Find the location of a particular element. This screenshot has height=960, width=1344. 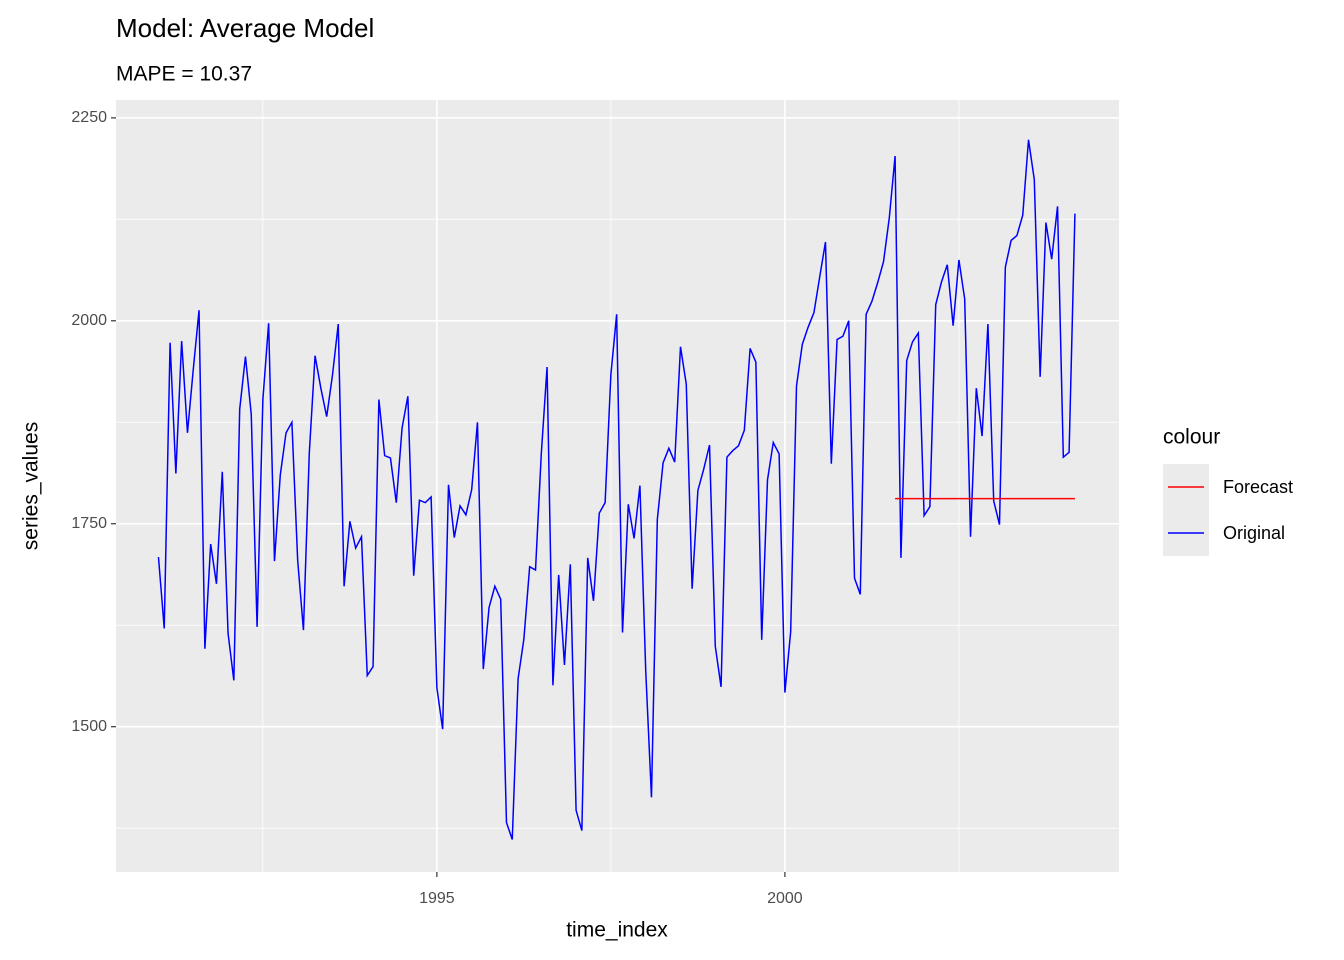

chart-subtitle: MAPE = 10.37 is located at coordinates (184, 74).